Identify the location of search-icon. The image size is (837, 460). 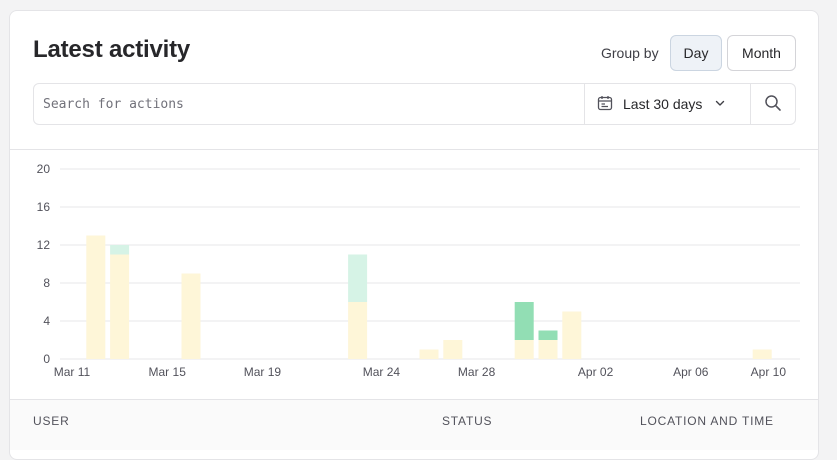
(773, 104).